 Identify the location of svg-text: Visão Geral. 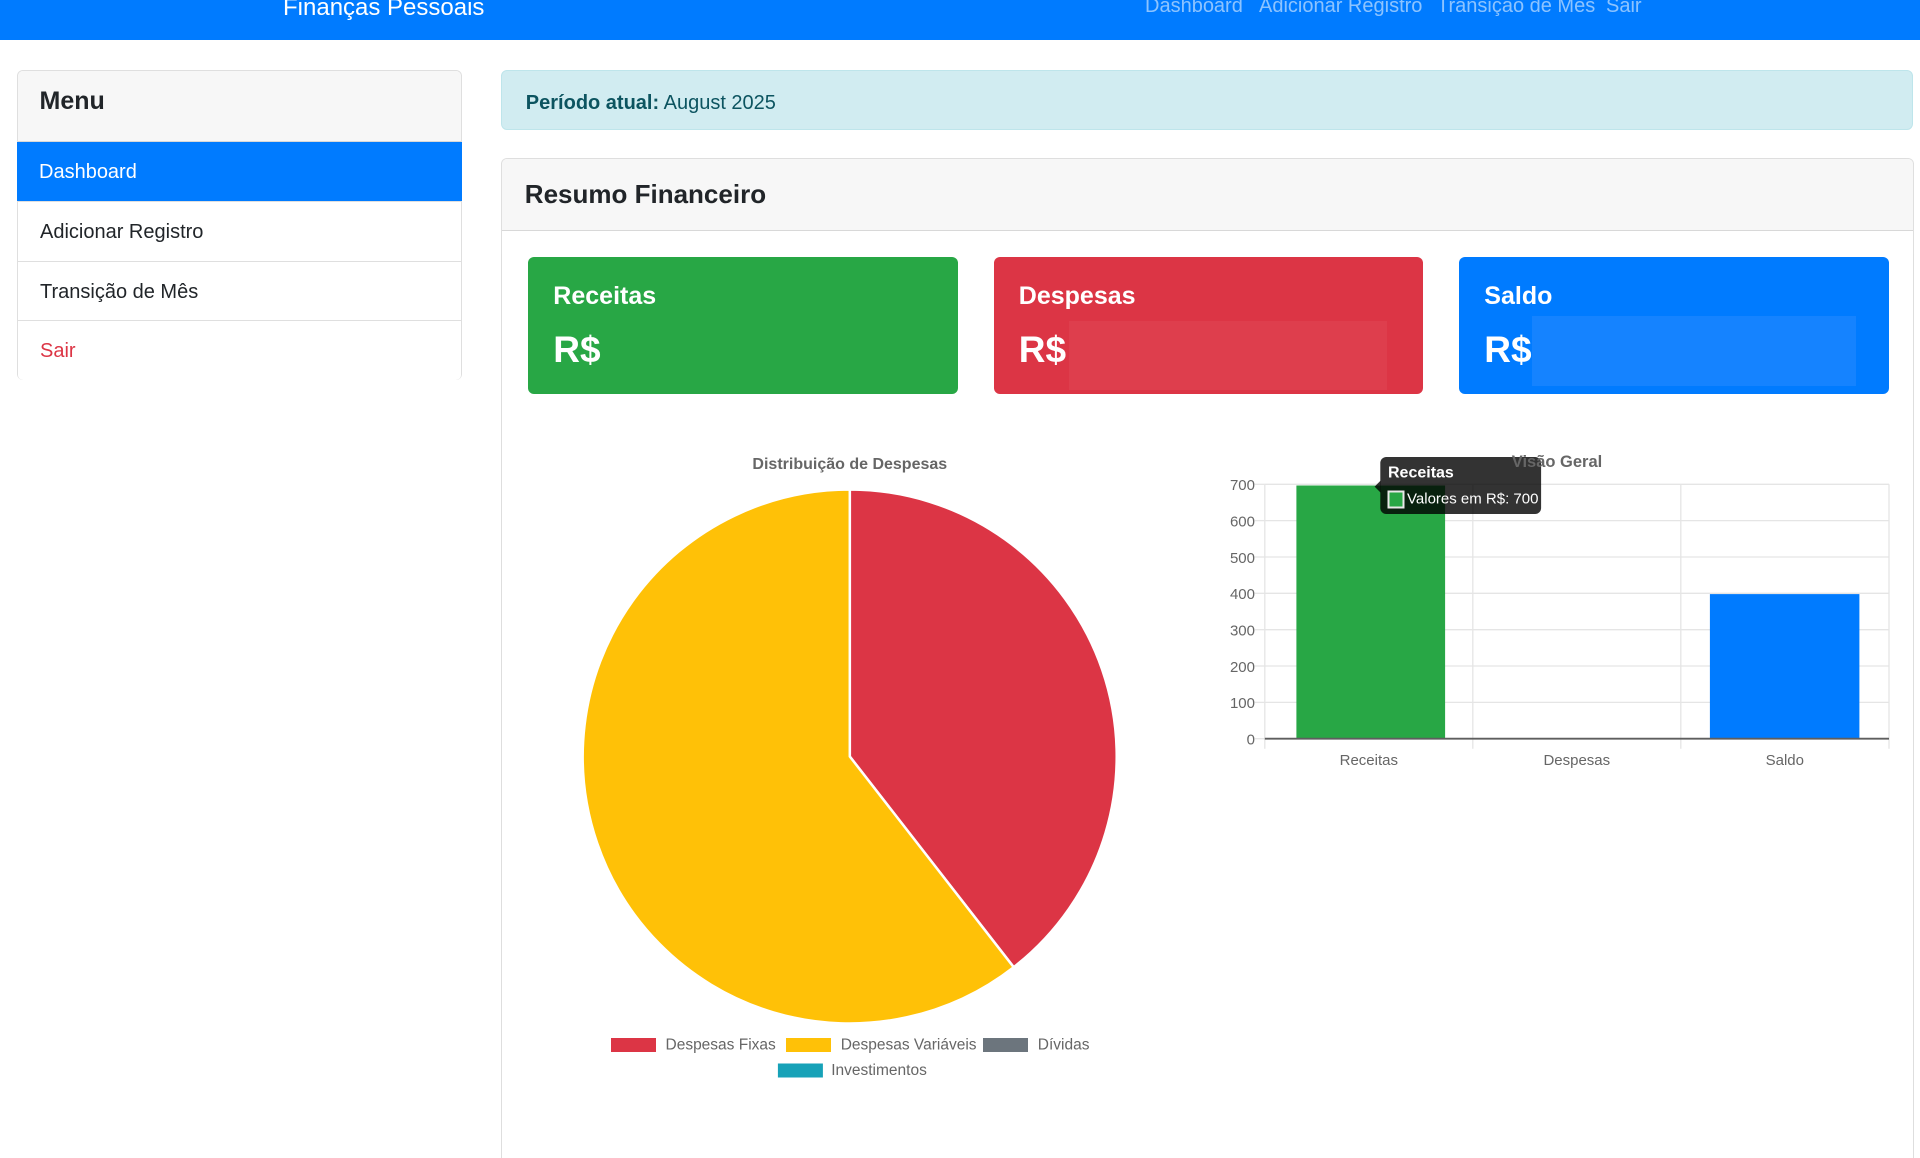
(1557, 462).